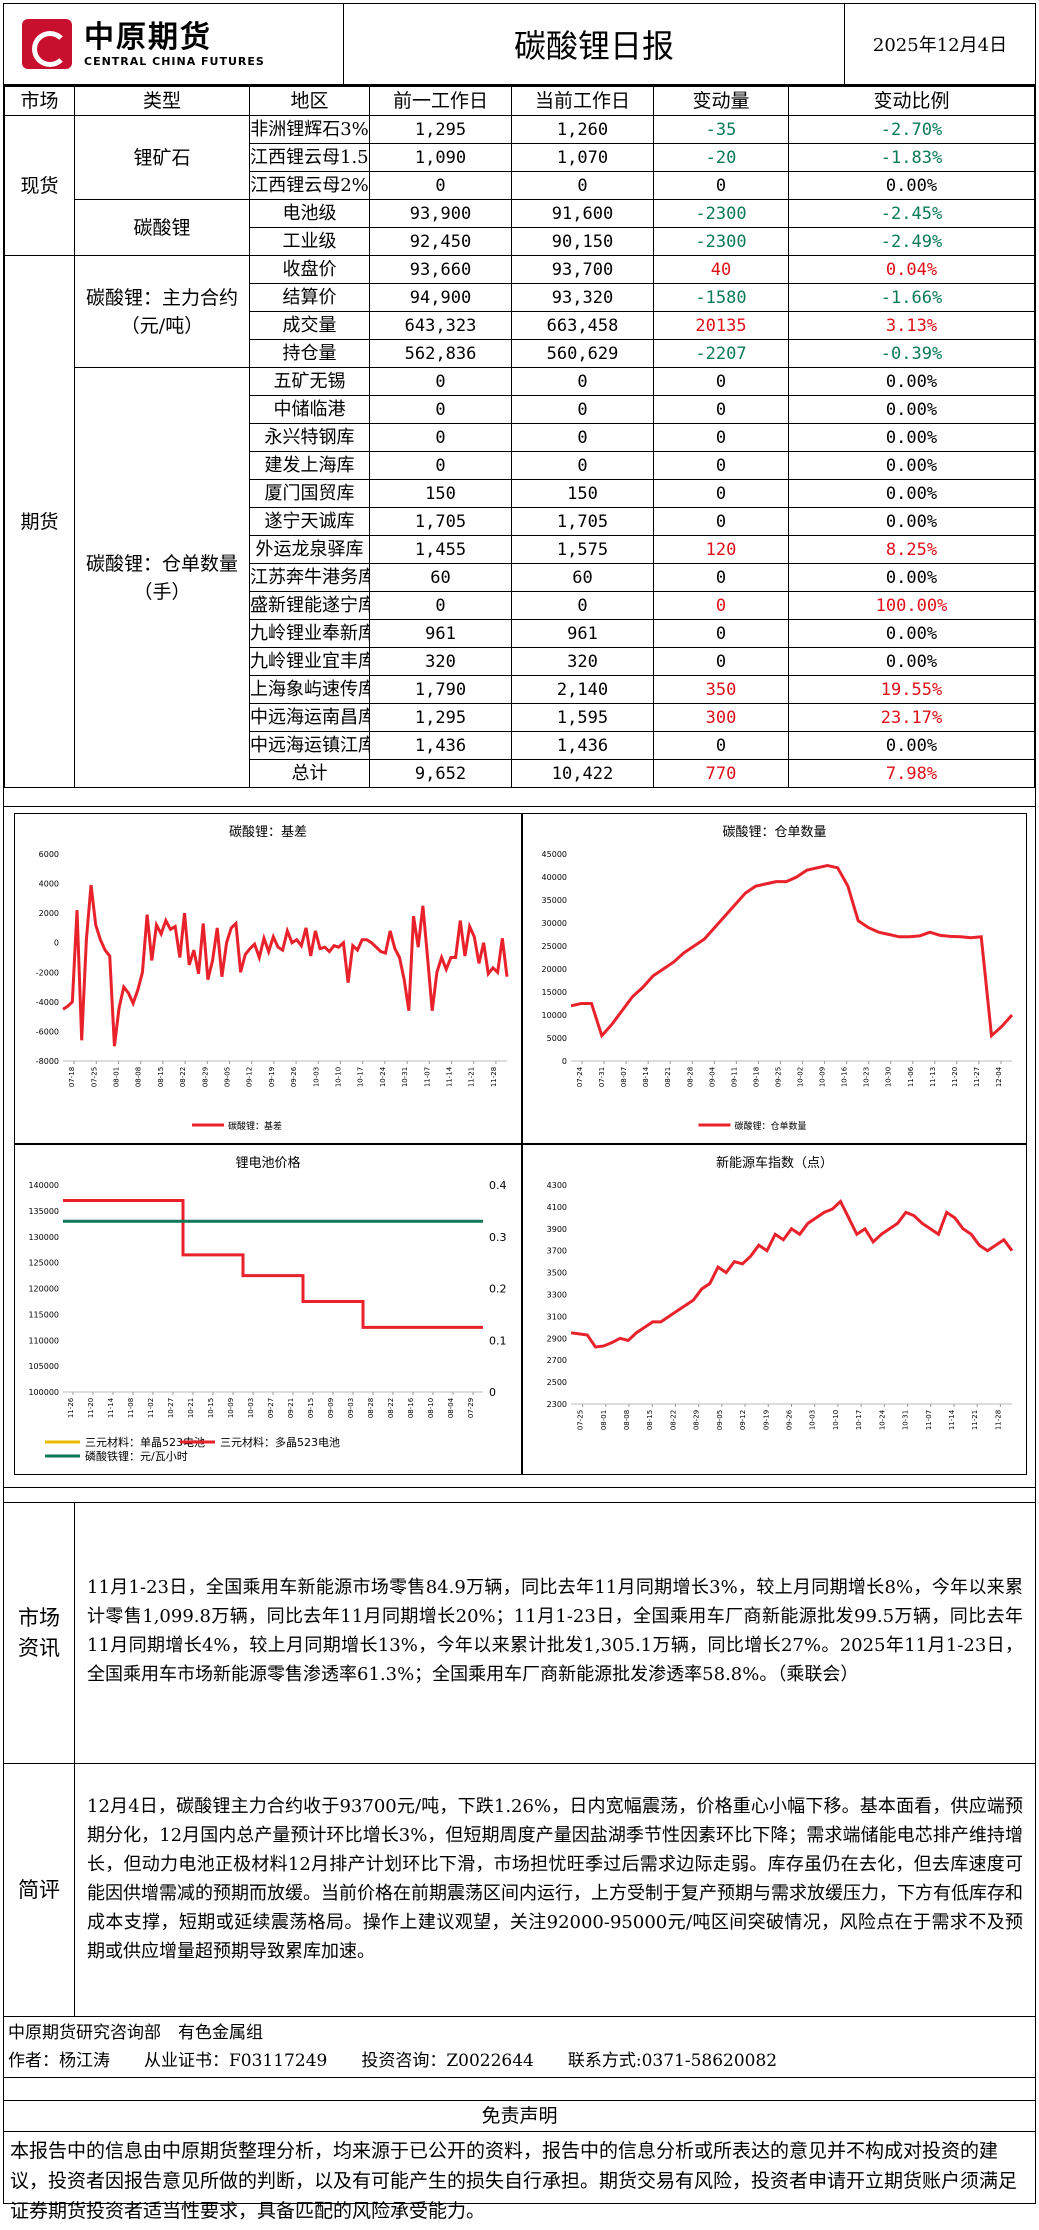  What do you see at coordinates (582, 297) in the screenshot?
I see `cur-cell: 93,320` at bounding box center [582, 297].